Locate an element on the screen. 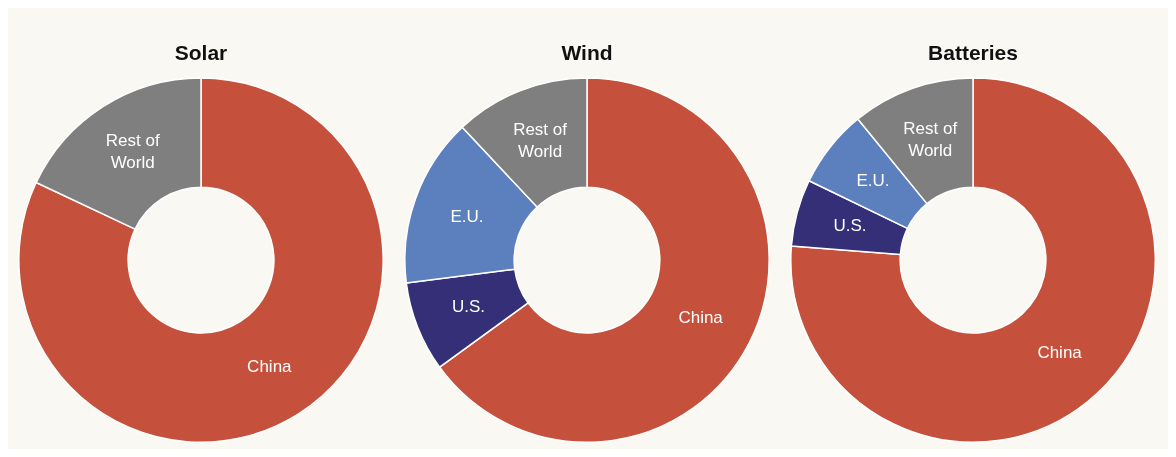 The width and height of the screenshot is (1176, 457). chart-title: Solar is located at coordinates (201, 53).